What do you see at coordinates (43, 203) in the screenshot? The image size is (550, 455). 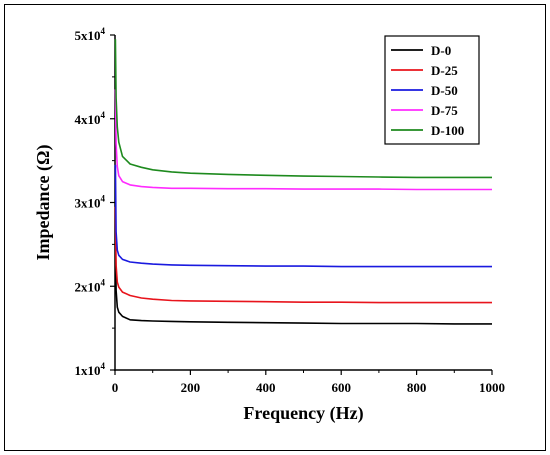 I see `y-axis-title: Impedance (Ω)` at bounding box center [43, 203].